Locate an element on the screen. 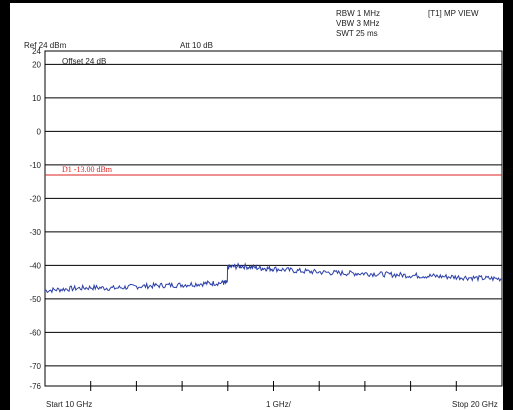  y-tick-label: 0 is located at coordinates (39, 131).